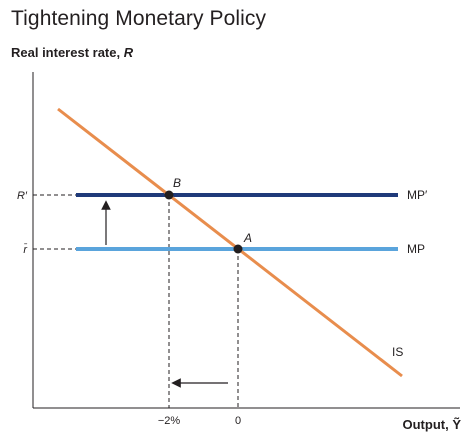 The width and height of the screenshot is (467, 446). What do you see at coordinates (238, 421) in the screenshot?
I see `x-tick-zero: 0` at bounding box center [238, 421].